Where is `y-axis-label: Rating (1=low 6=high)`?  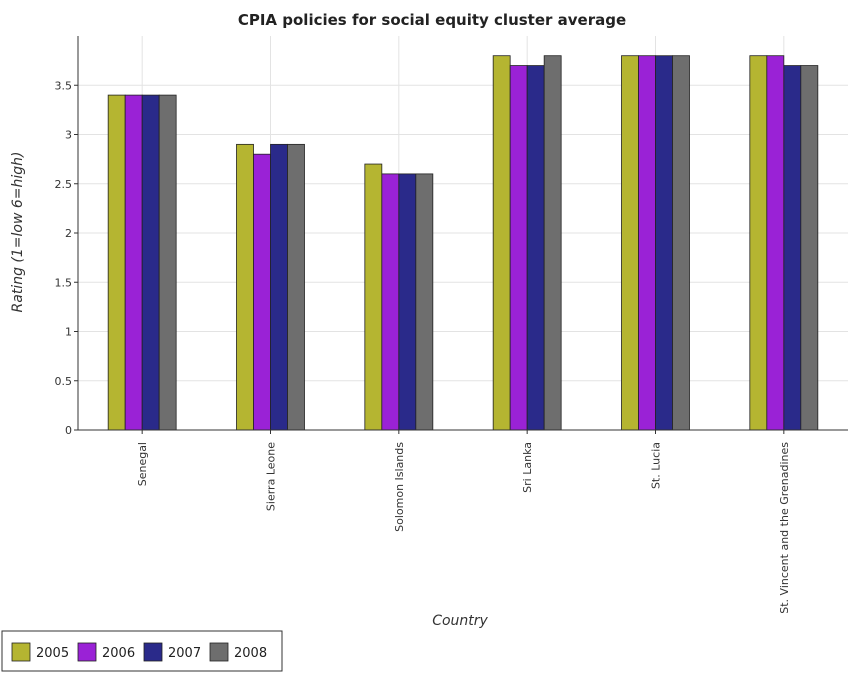 y-axis-label: Rating (1=low 6=high) is located at coordinates (18, 232).